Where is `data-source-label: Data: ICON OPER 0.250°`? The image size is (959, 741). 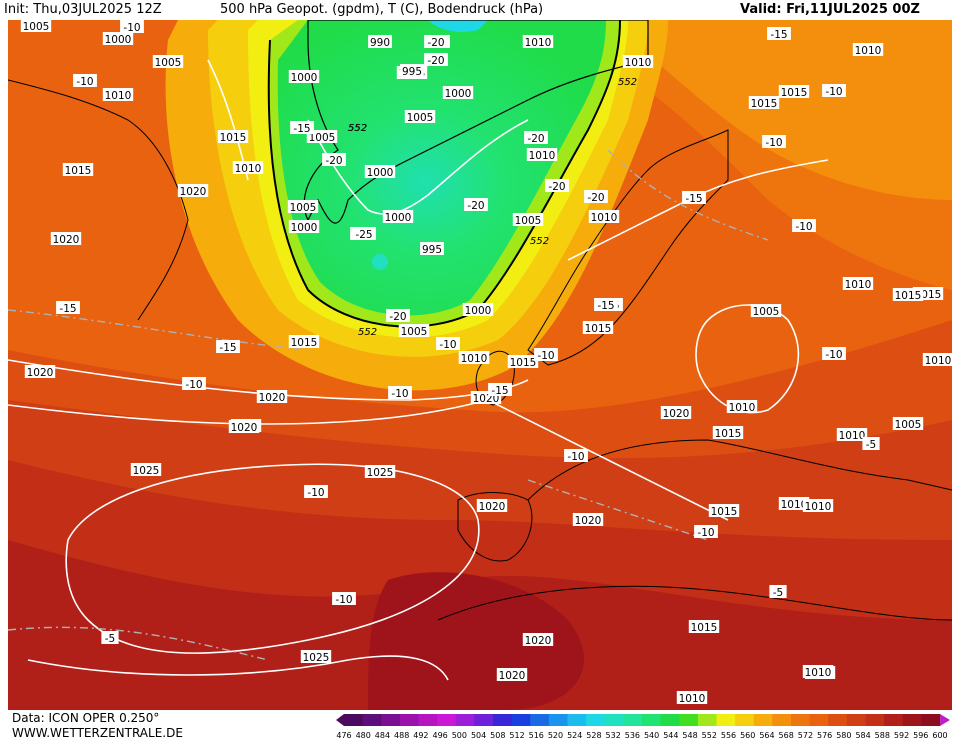 data-source-label: Data: ICON OPER 0.250° is located at coordinates (86, 718).